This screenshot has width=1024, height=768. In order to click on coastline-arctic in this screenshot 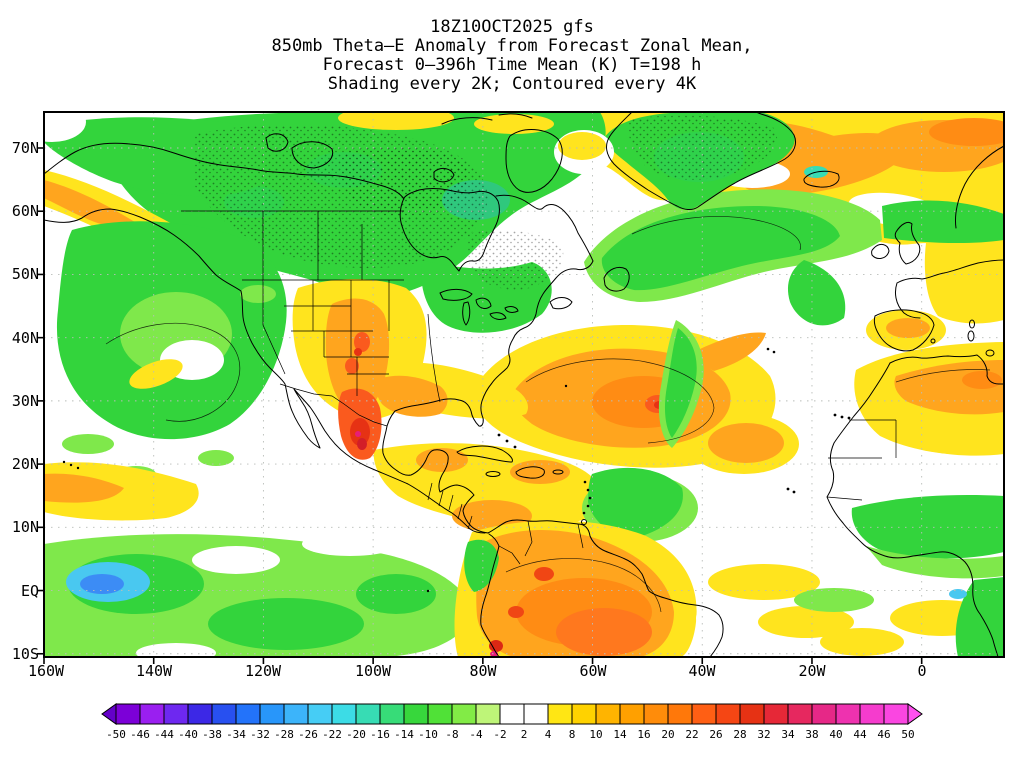, I will do `click(224, 171)`.